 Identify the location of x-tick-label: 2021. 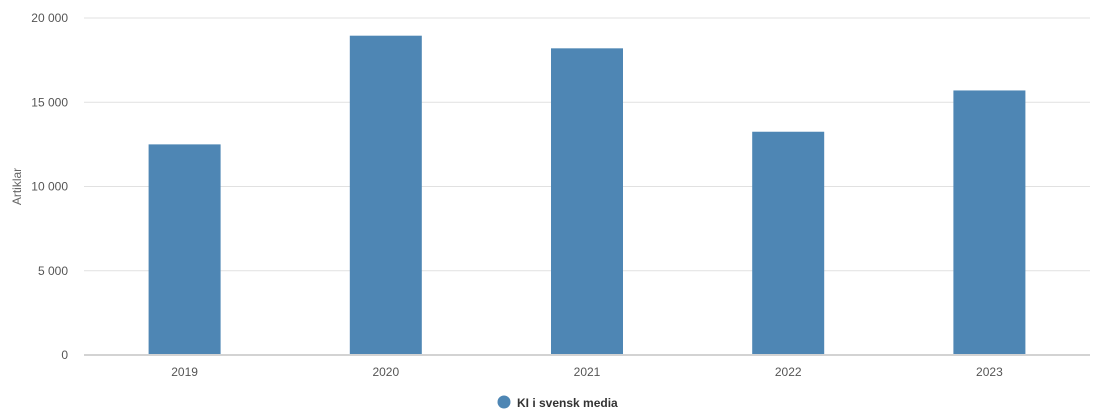
(587, 372).